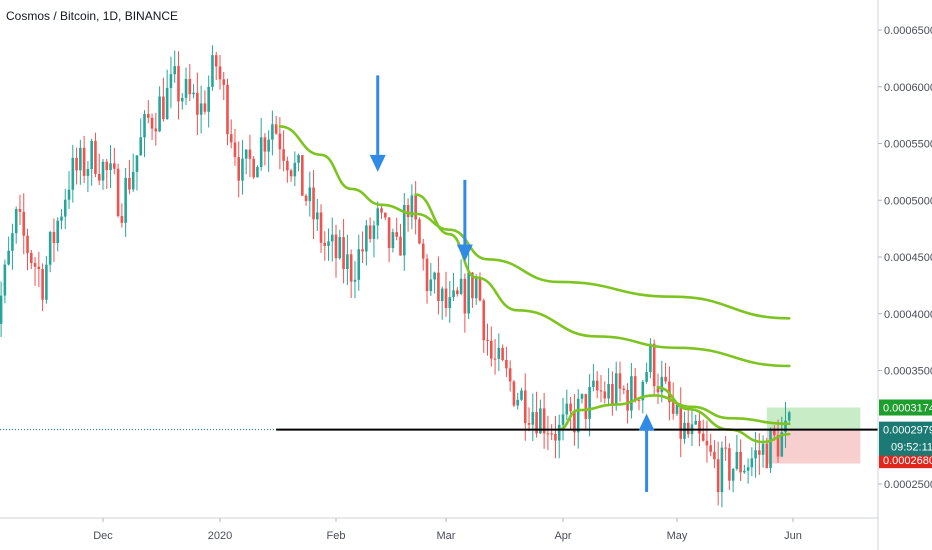 The height and width of the screenshot is (550, 932). I want to click on x-tick-label: Dec, so click(103, 536).